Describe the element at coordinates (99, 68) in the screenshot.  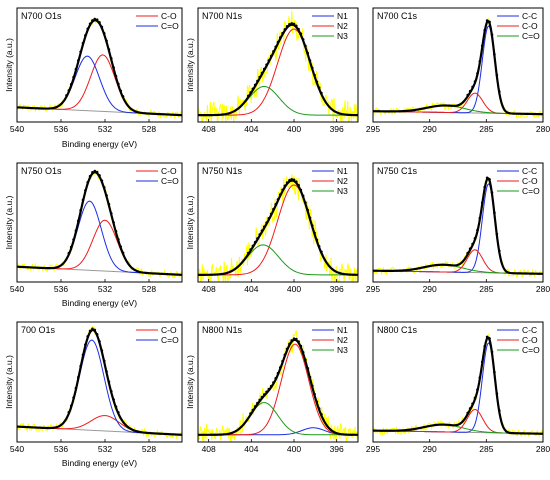
I see `fit-envelope-line` at that location.